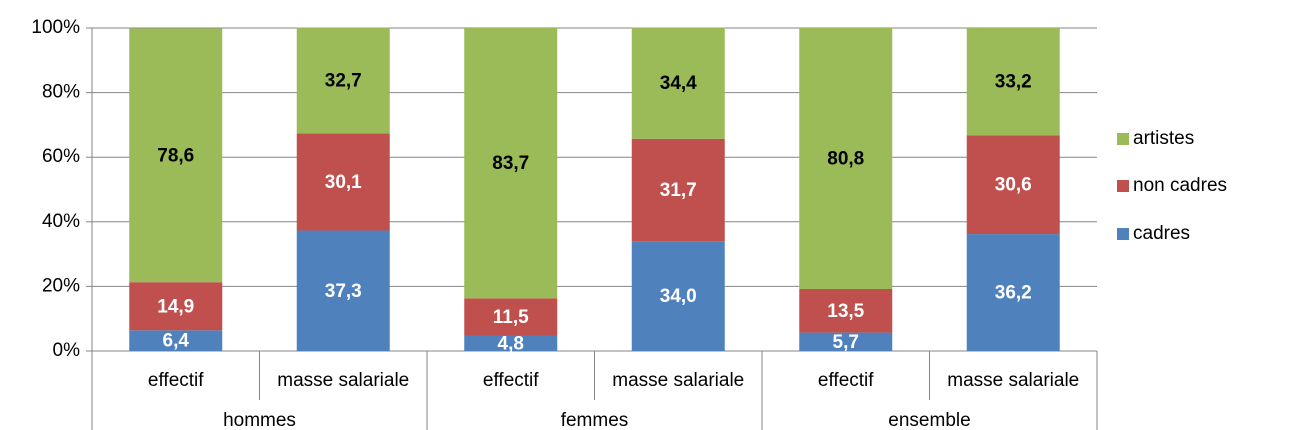 The image size is (1289, 430). I want to click on data-label: 13,5, so click(845, 311).